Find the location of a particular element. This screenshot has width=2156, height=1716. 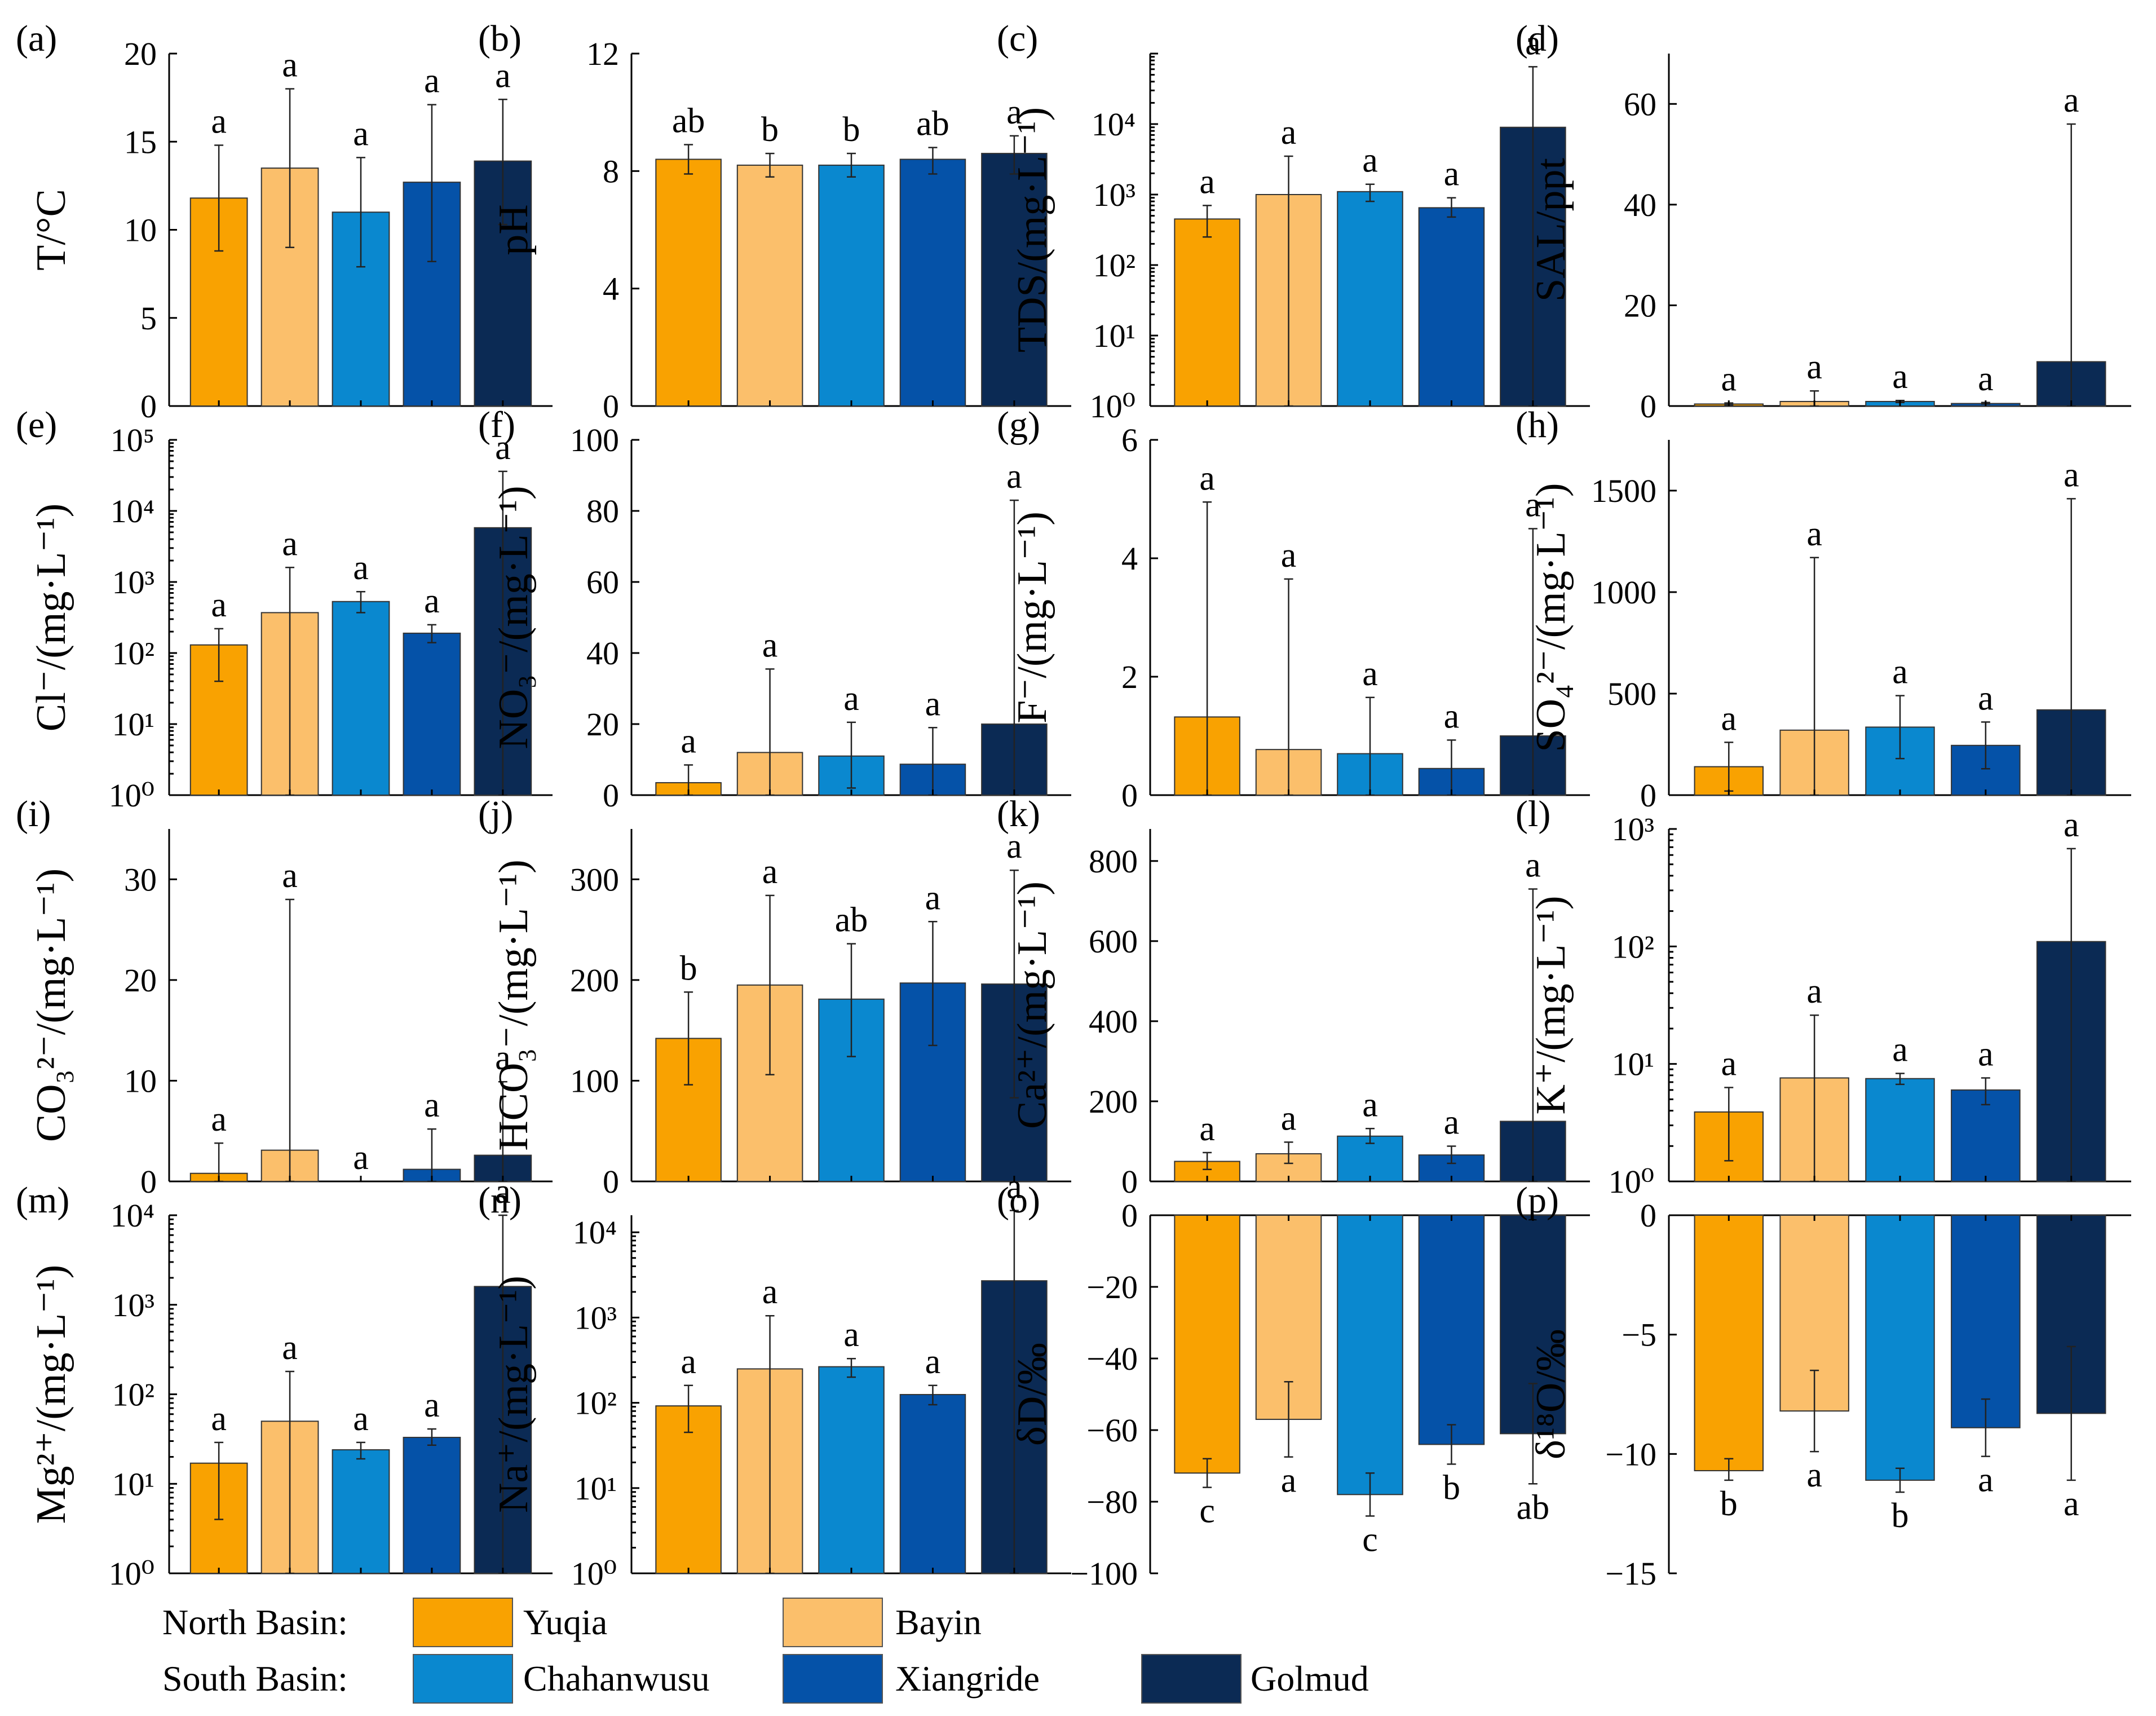

y-tick-label: −15 is located at coordinates (1630, 1574).